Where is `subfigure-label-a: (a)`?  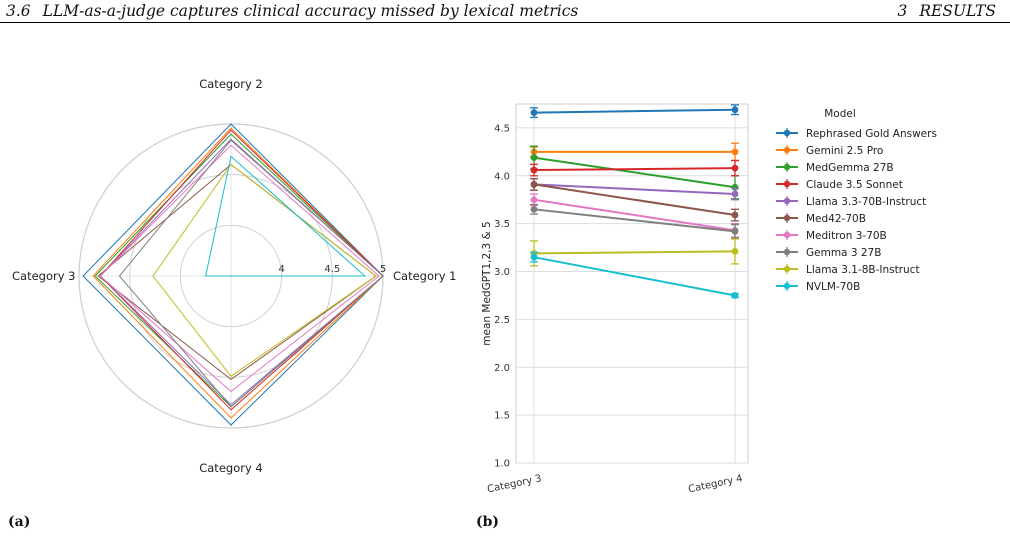
subfigure-label-a: (a) is located at coordinates (19, 522).